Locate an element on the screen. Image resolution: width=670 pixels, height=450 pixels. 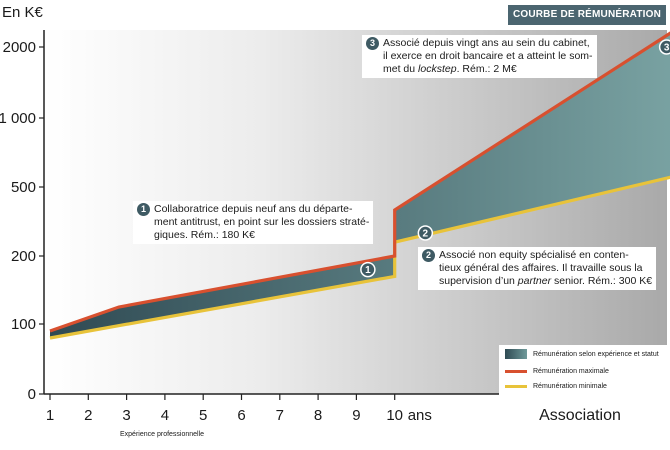
legend-min-swatch is located at coordinates (516, 386).